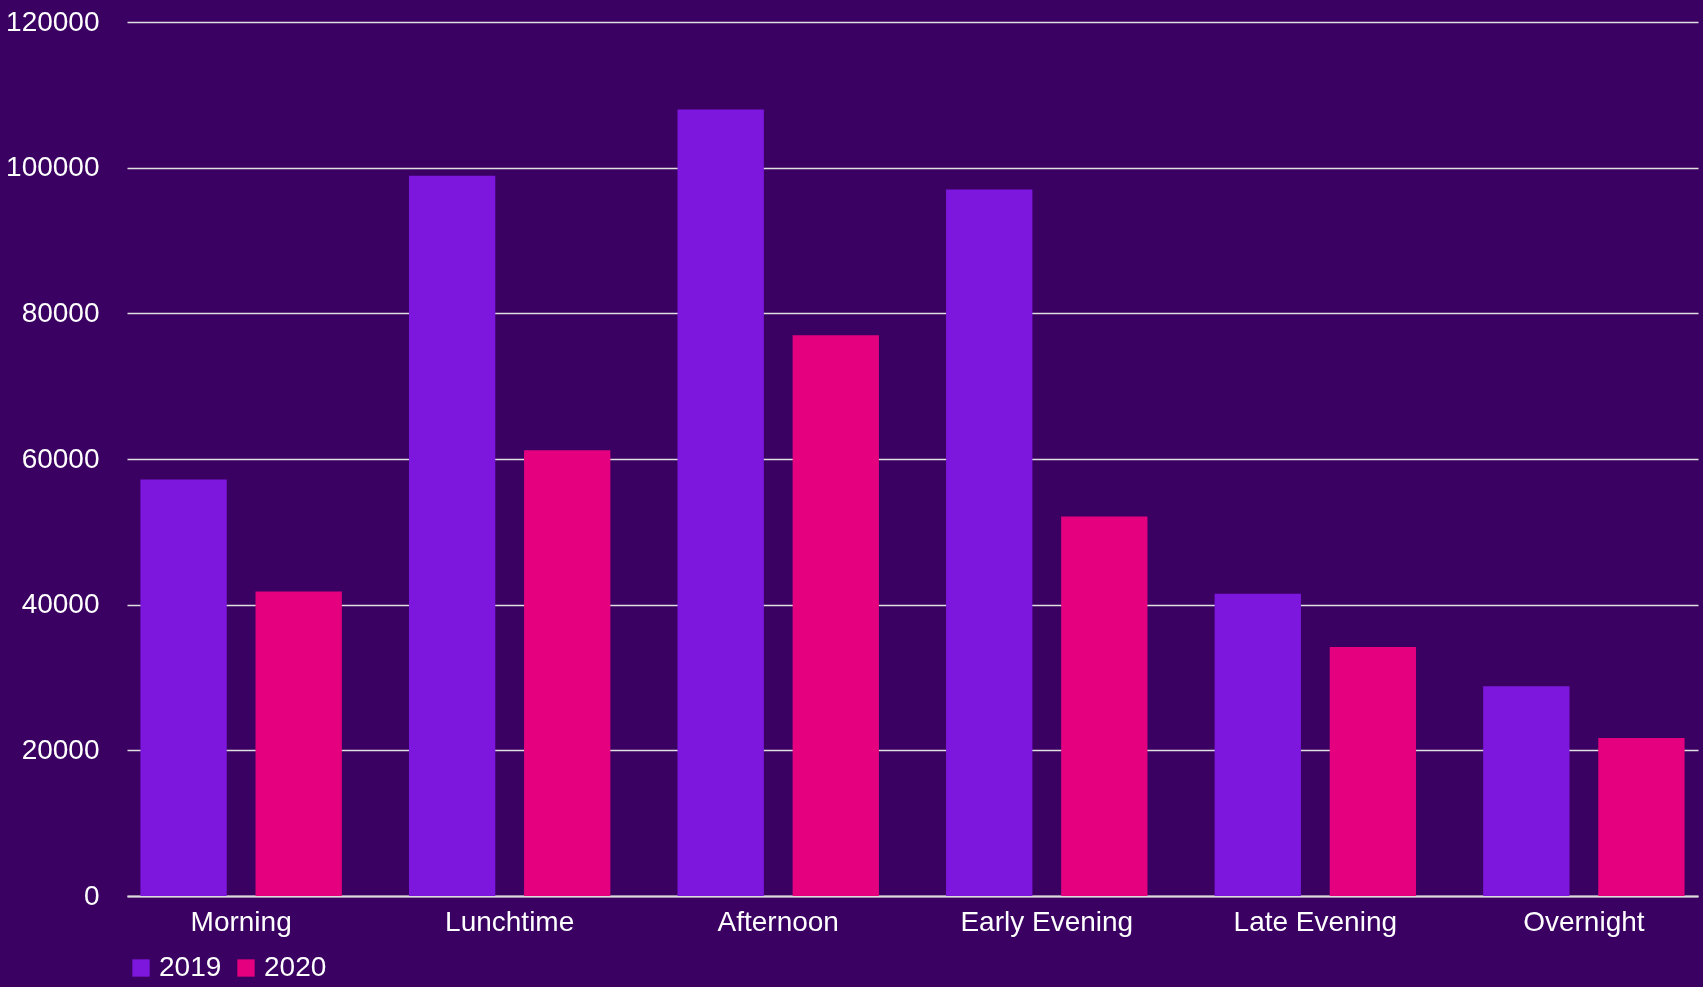 This screenshot has height=987, width=1703. What do you see at coordinates (60, 749) in the screenshot?
I see `y-tick-label: 20000` at bounding box center [60, 749].